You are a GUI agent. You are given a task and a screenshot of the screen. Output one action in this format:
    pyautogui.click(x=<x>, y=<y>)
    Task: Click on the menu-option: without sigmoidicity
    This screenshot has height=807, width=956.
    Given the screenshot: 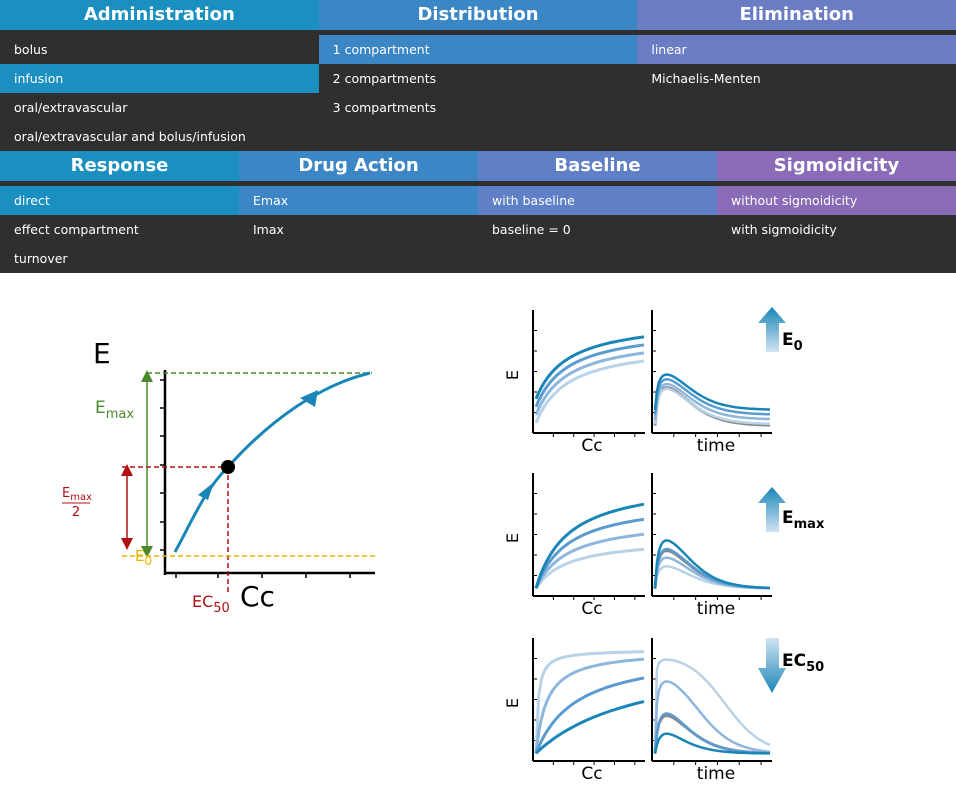 What is the action you would take?
    pyautogui.click(x=836, y=200)
    